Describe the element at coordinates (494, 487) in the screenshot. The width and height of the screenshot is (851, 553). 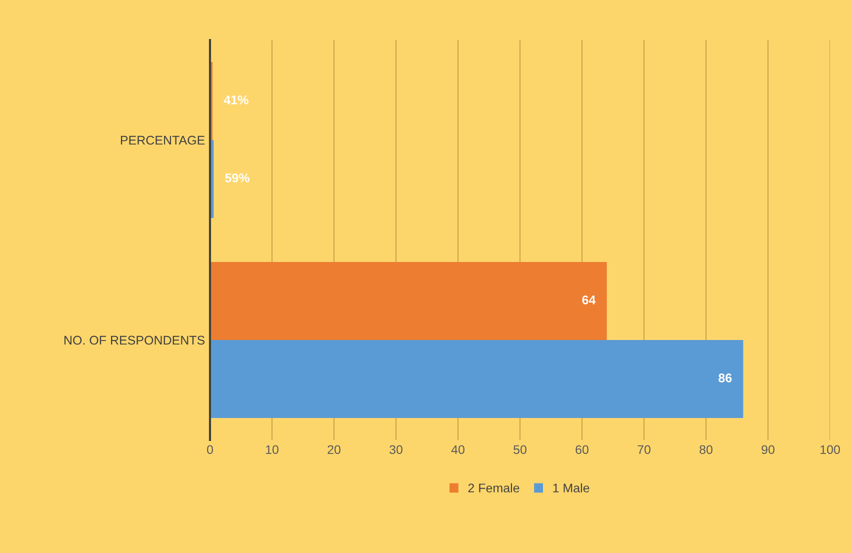
I see `legend-label: 2 Female` at that location.